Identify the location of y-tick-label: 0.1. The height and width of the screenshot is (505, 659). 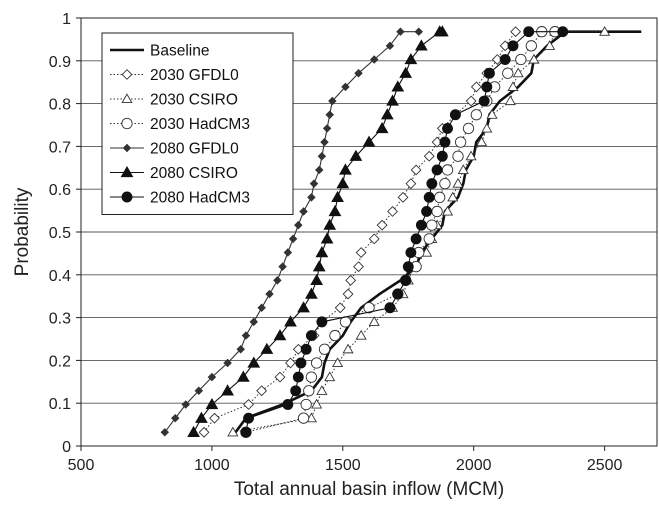
(60, 404).